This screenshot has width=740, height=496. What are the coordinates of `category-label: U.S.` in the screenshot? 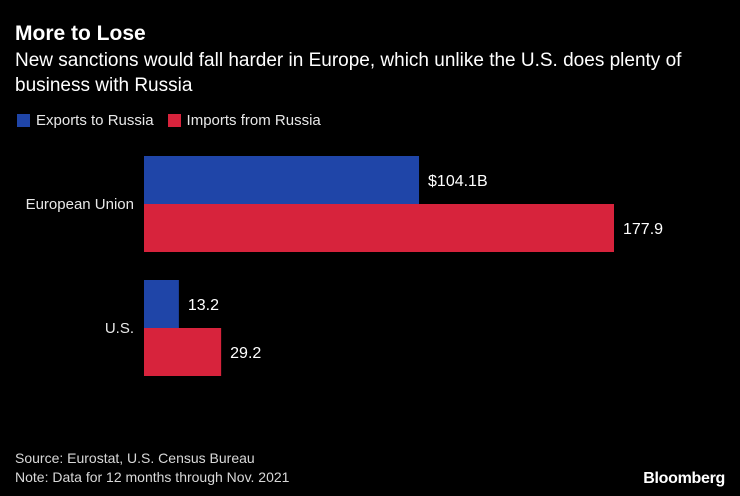 It's located at (119, 328).